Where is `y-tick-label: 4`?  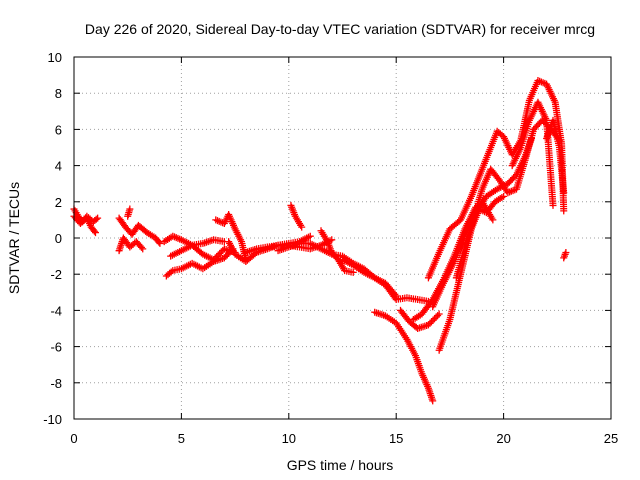
y-tick-label: 4 is located at coordinates (58, 166).